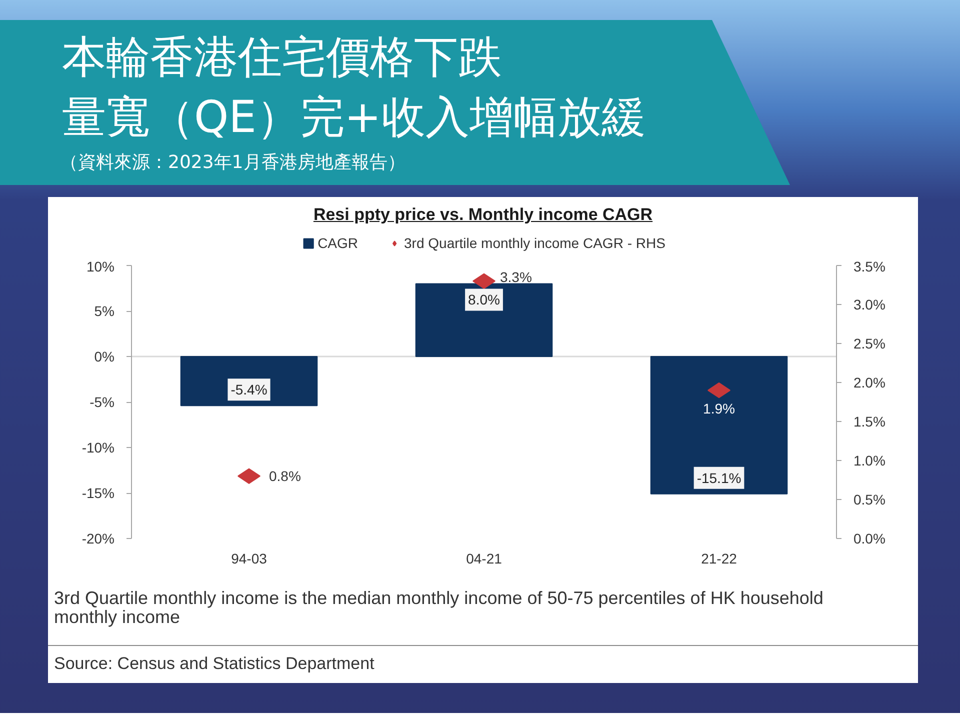 This screenshot has width=960, height=720. I want to click on y2-tick-label: 2.0%, so click(870, 382).